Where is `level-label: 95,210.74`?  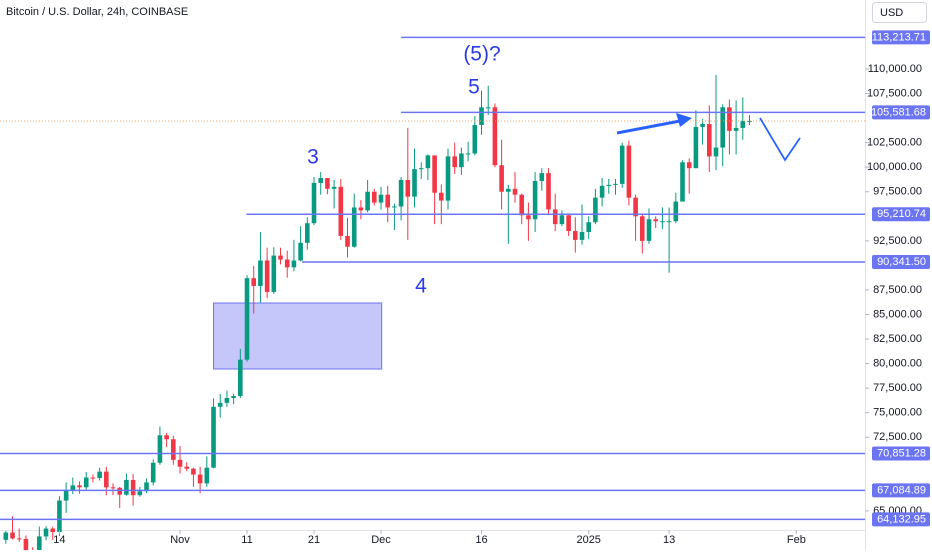 level-label: 95,210.74 is located at coordinates (901, 214).